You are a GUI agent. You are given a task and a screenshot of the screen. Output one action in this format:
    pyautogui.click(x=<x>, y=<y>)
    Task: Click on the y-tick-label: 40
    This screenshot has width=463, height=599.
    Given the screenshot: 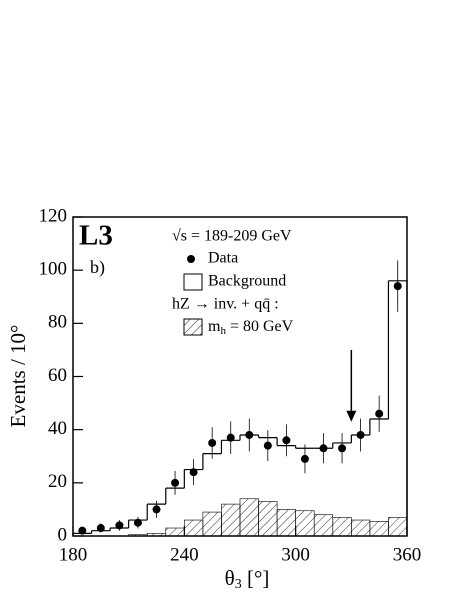 What is the action you would take?
    pyautogui.click(x=57, y=428)
    